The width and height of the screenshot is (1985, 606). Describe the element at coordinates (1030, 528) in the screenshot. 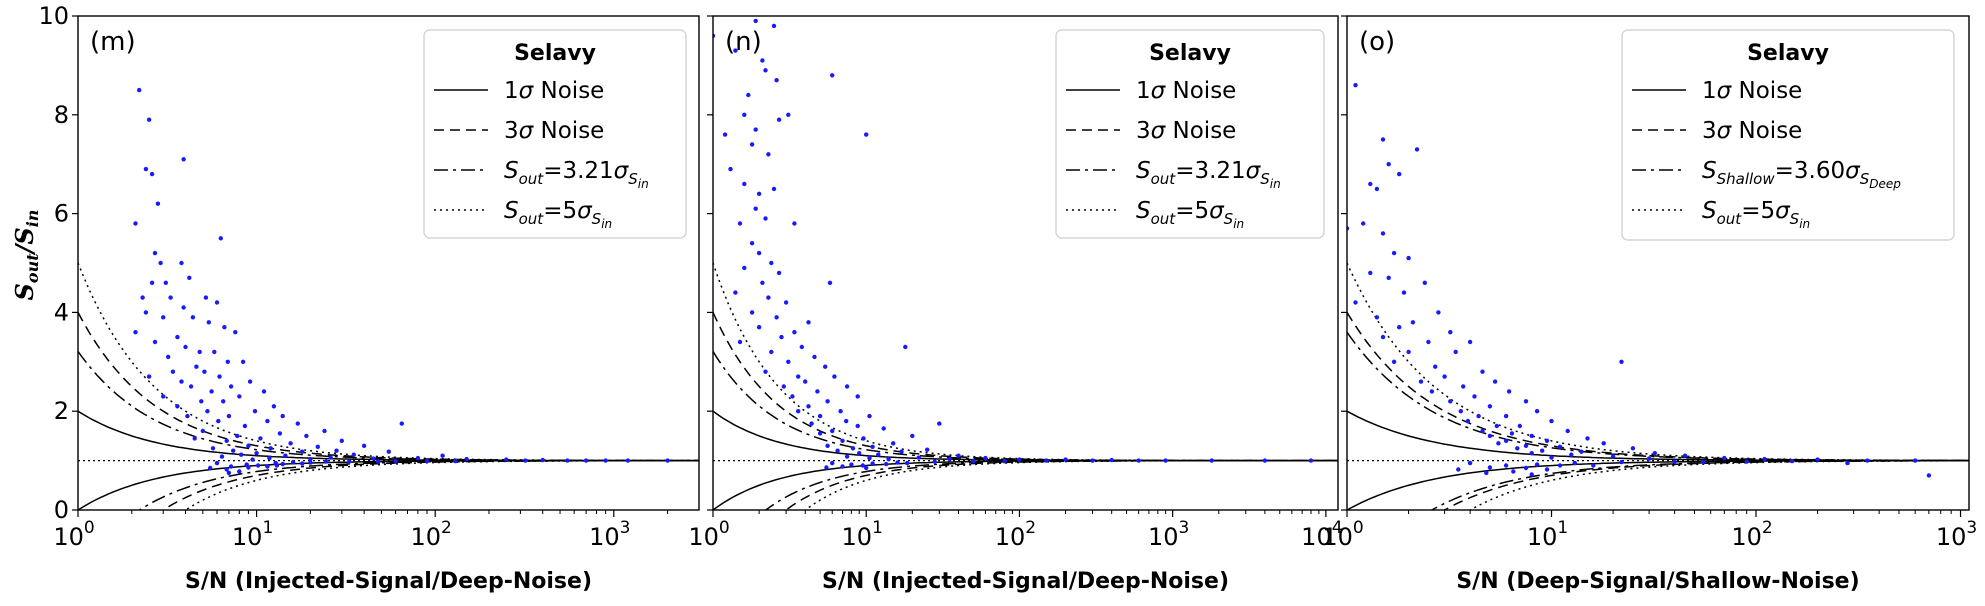

I see `x-tick-exponent: 2` at that location.